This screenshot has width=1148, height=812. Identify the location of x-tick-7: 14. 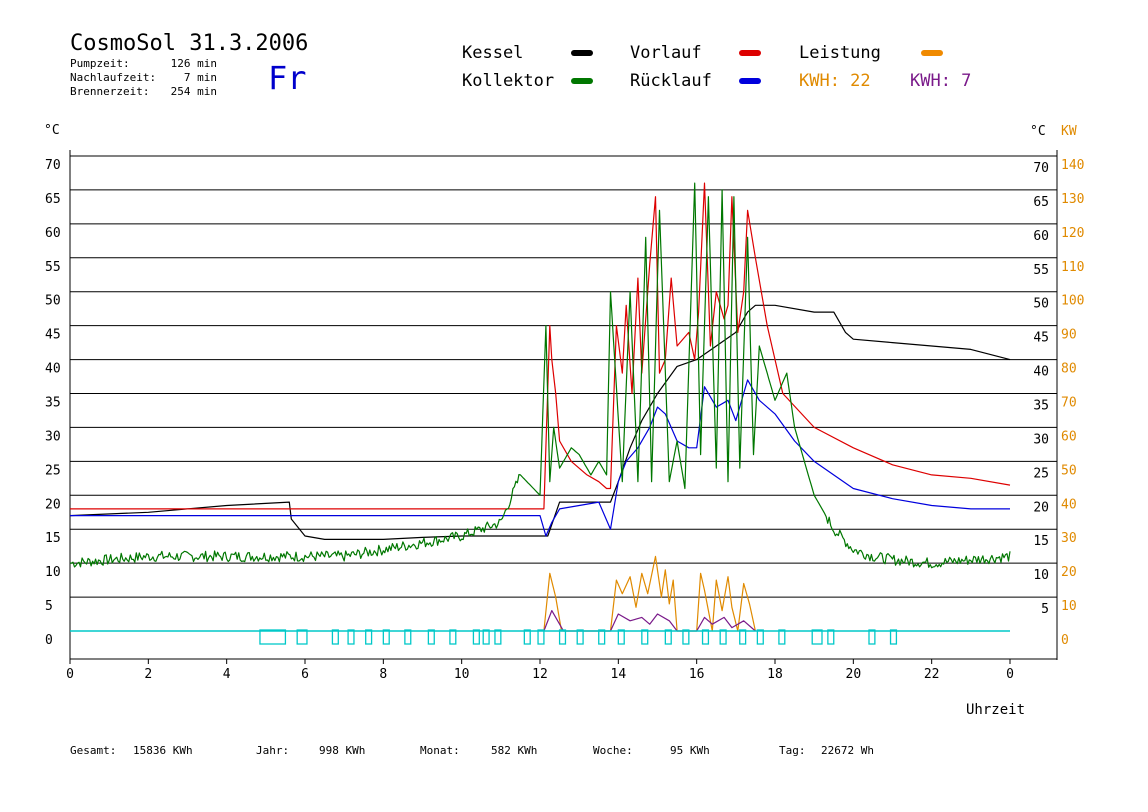
(619, 674).